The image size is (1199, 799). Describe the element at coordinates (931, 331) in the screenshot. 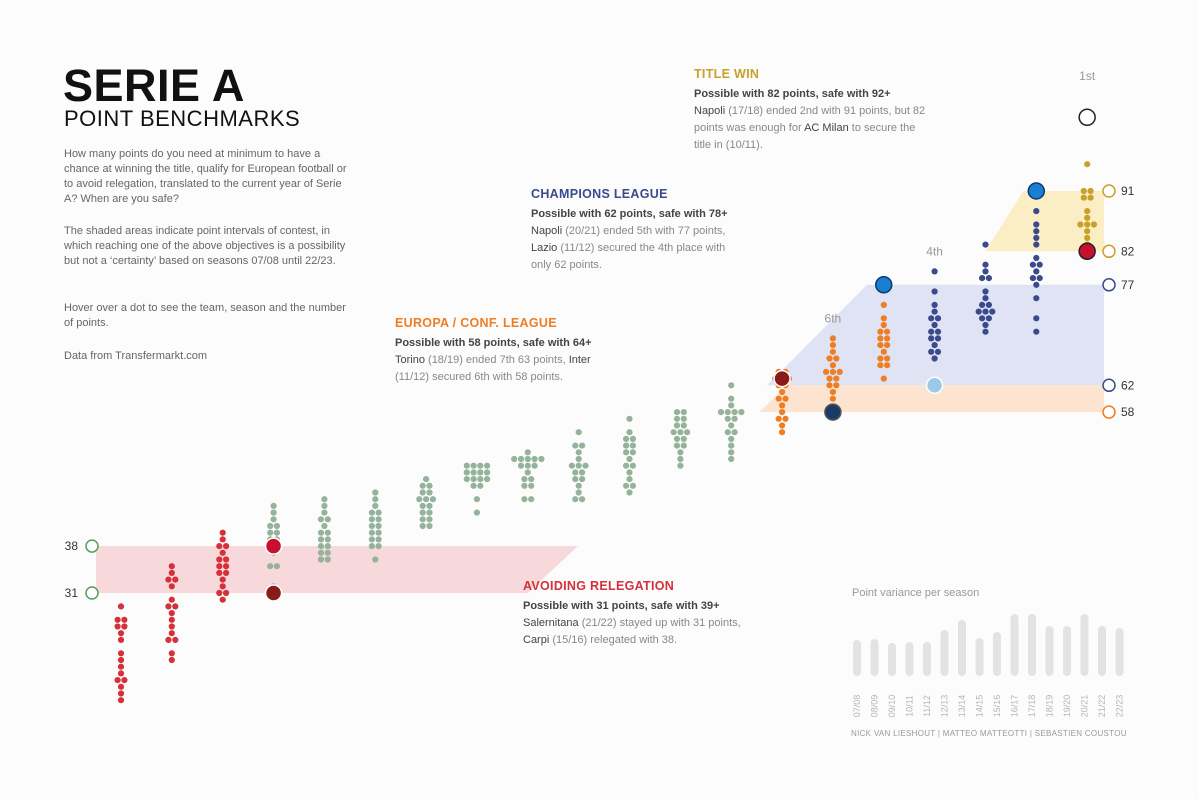

I see `dot-pos4-pts70` at that location.